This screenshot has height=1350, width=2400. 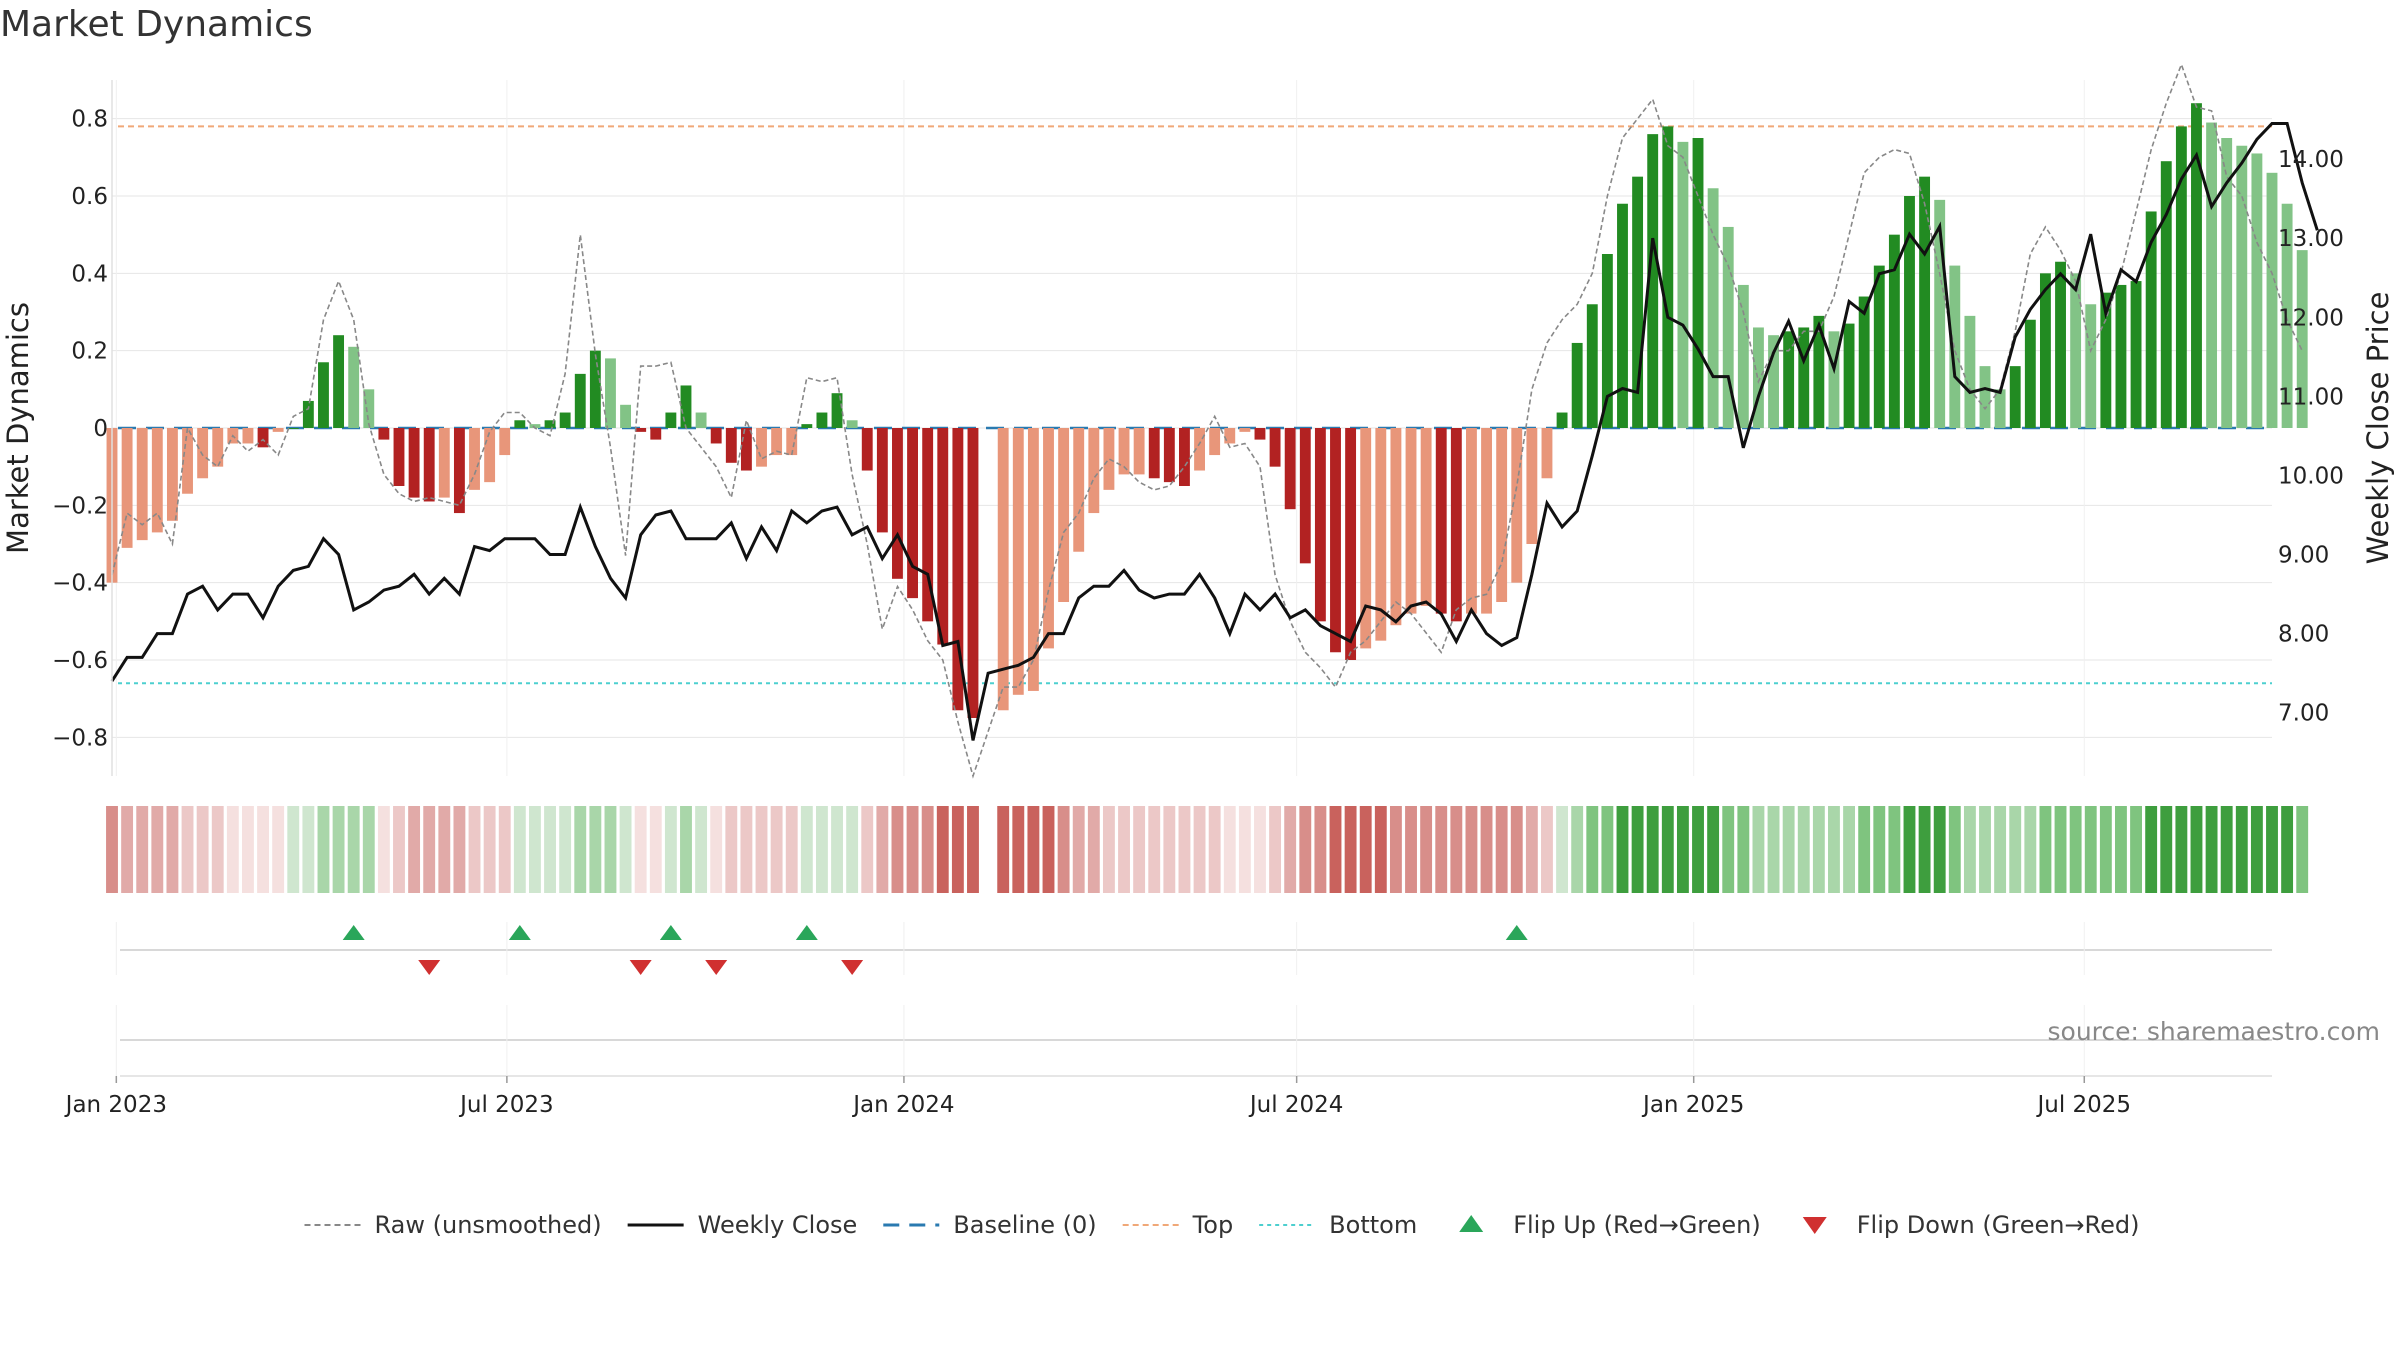 I want to click on y-left-tick-label: 0.8, so click(x=89, y=120).